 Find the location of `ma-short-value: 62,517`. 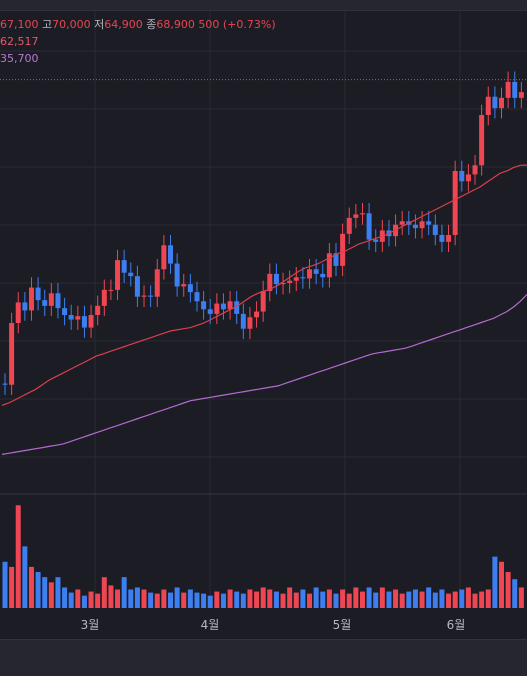

ma-short-value: 62,517 is located at coordinates (19, 41).